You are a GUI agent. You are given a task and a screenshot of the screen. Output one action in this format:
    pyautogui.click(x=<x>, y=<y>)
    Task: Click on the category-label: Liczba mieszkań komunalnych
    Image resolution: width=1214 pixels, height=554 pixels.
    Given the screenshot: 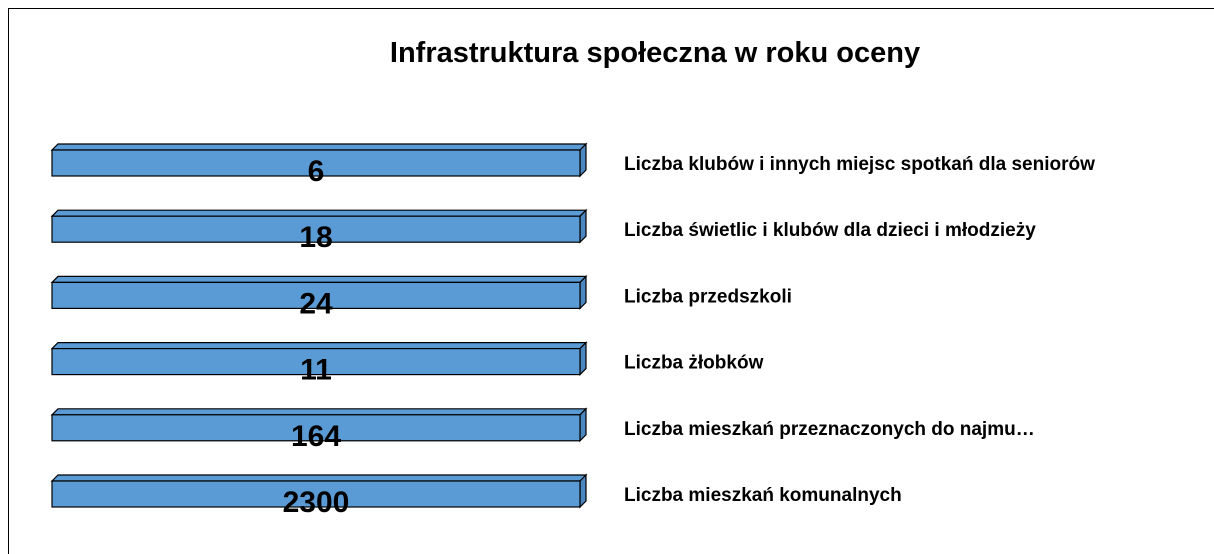 What is the action you would take?
    pyautogui.click(x=763, y=495)
    